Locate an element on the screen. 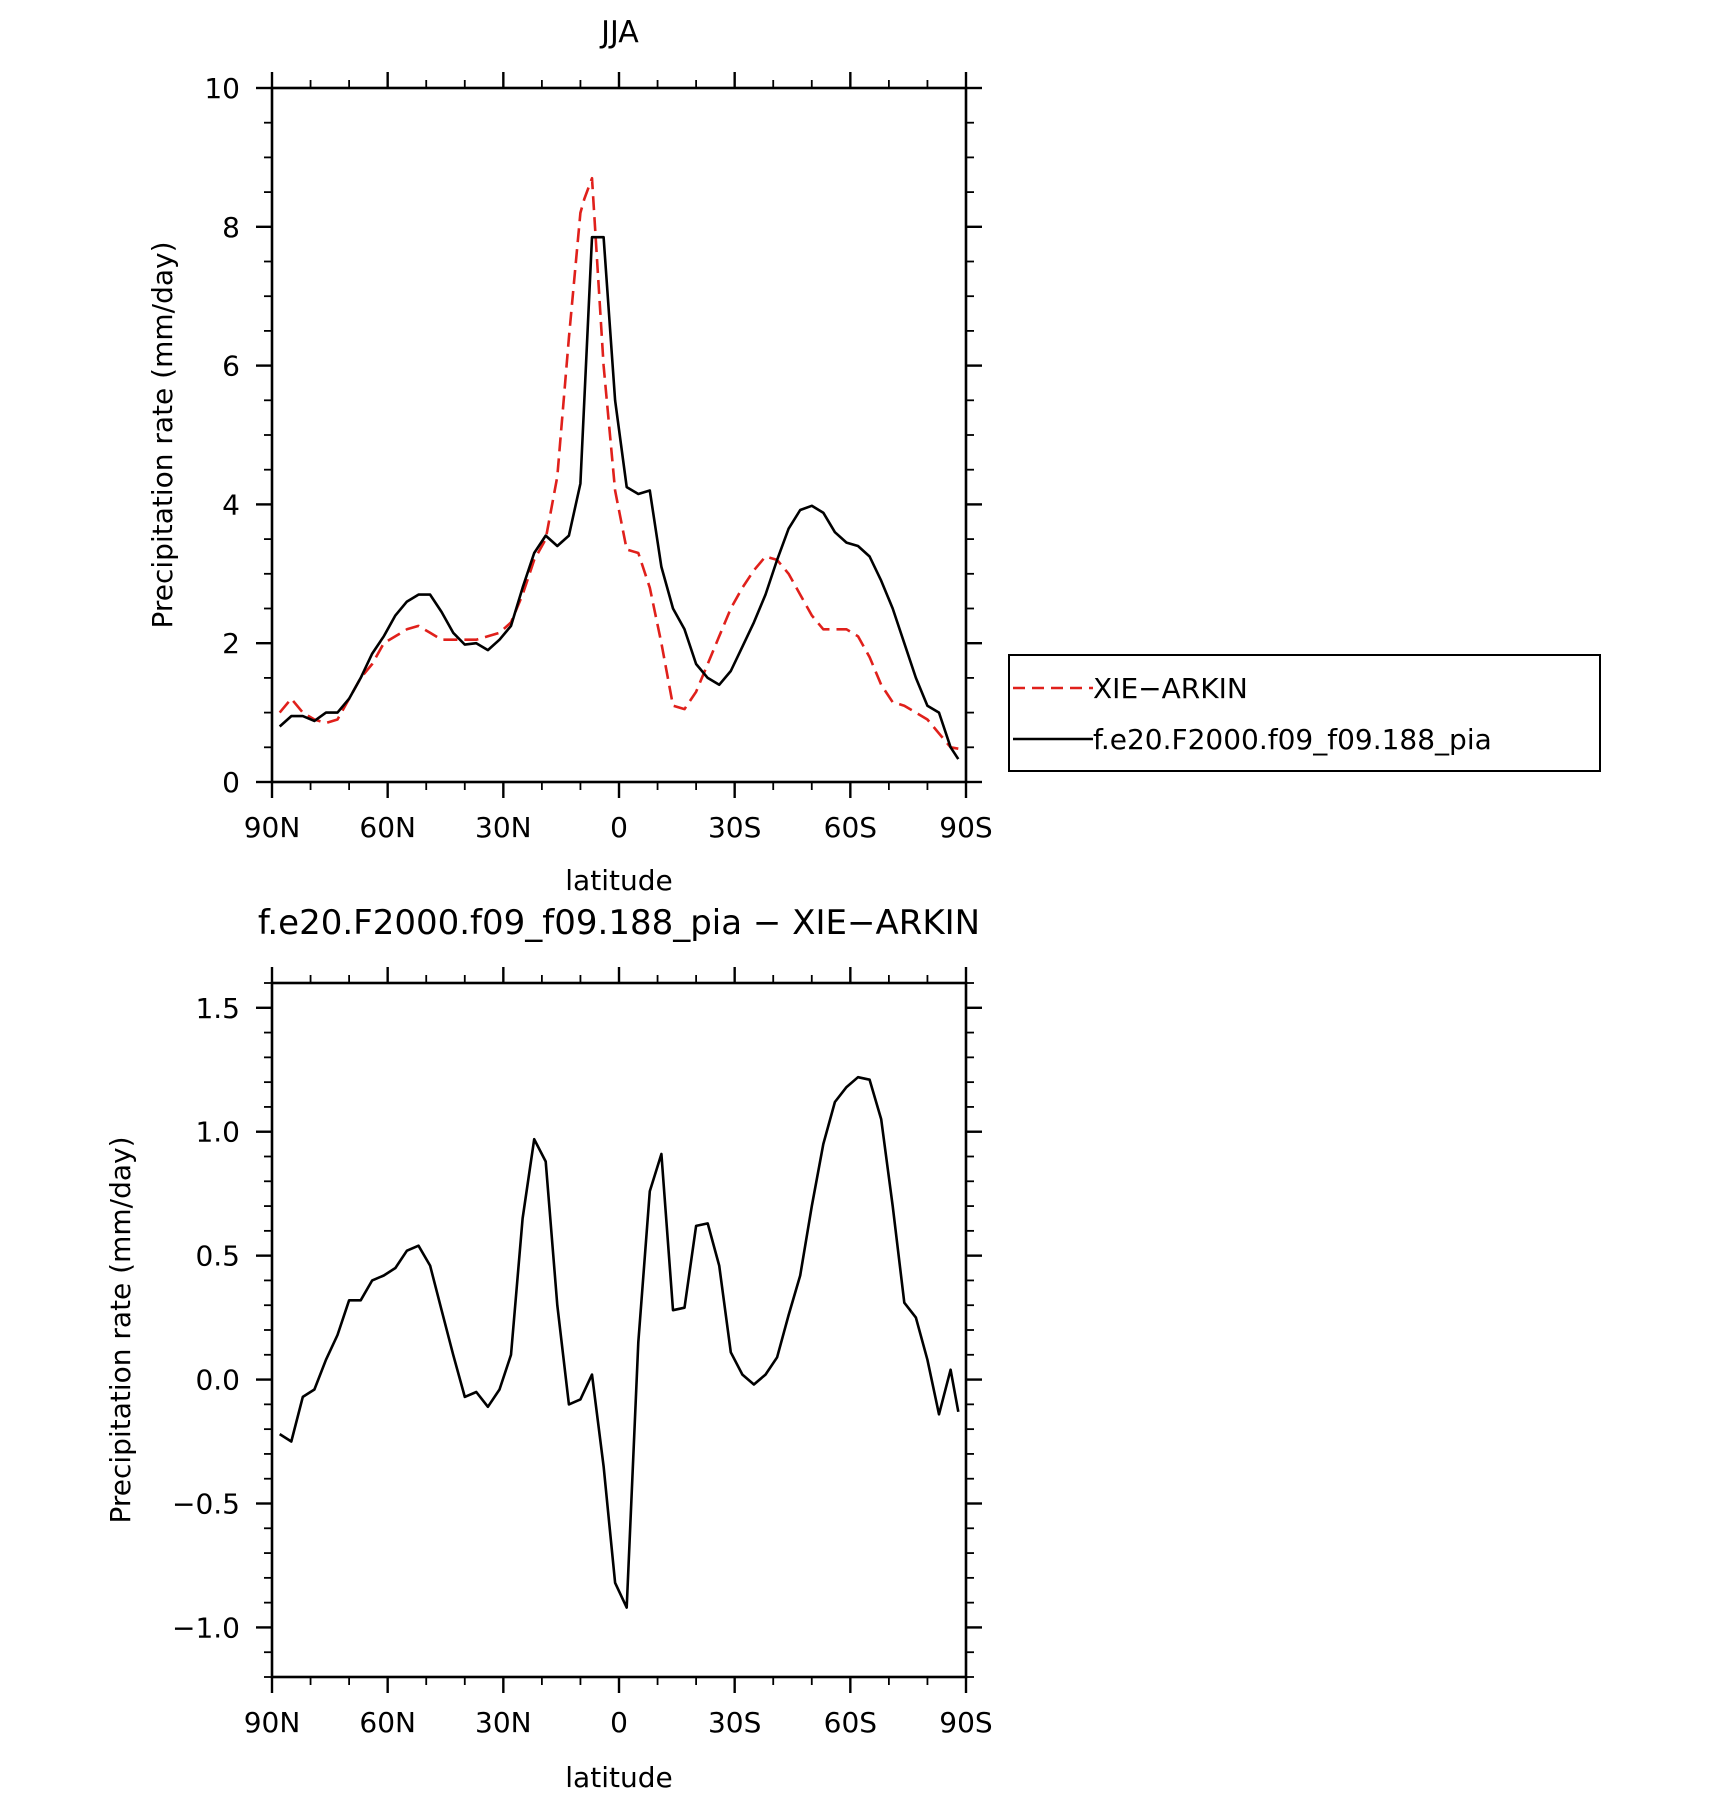 The width and height of the screenshot is (1710, 1800). y-tick-label: 1.5 is located at coordinates (217, 1008).